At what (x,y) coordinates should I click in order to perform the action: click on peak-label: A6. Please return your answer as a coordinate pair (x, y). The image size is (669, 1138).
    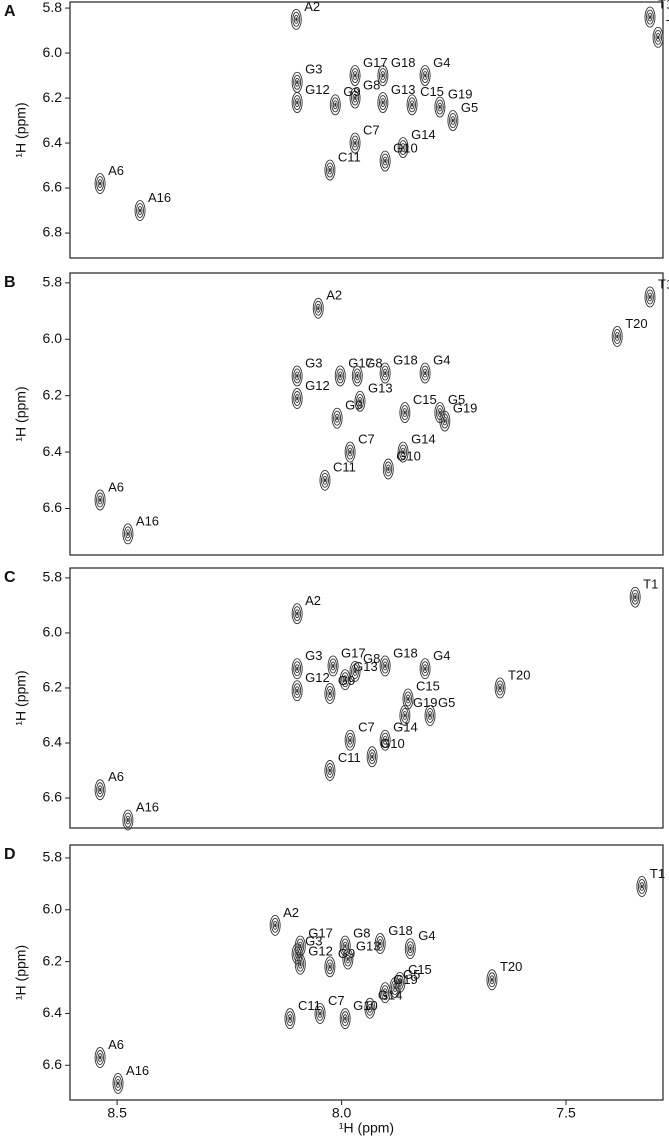
    Looking at the image, I should click on (116, 486).